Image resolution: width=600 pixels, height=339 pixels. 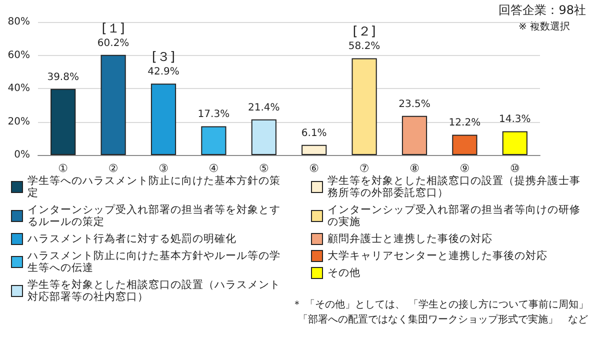 I want to click on annotation: [２], so click(x=364, y=32).